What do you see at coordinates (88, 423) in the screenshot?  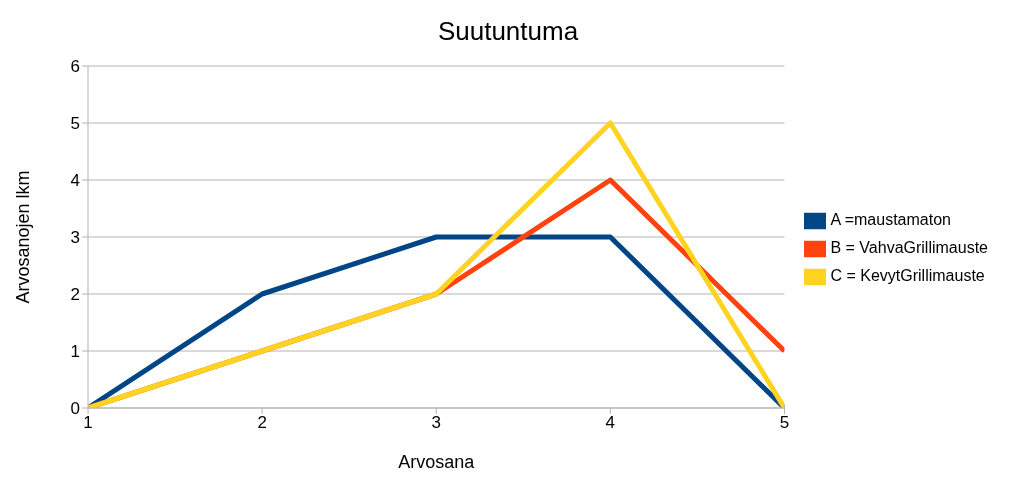 I see `x-tick-label: 1` at bounding box center [88, 423].